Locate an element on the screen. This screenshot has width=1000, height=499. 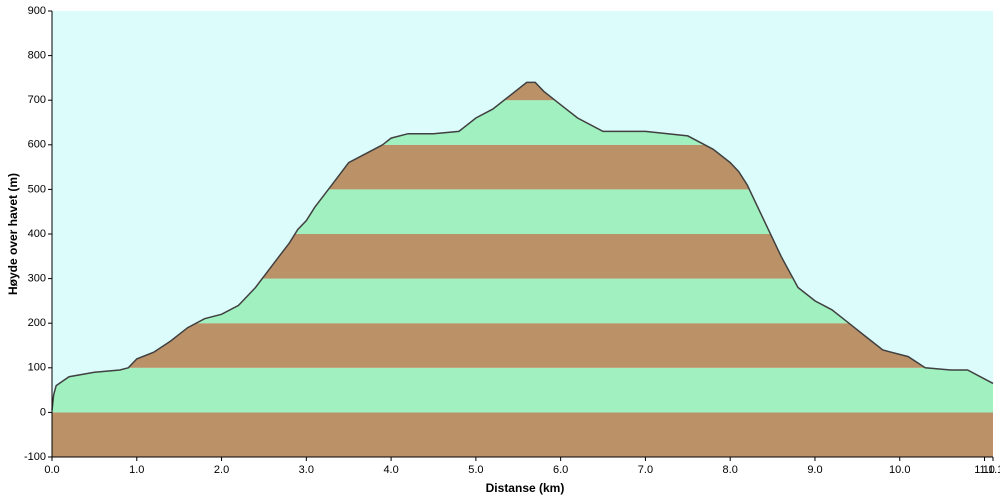
x-tick-label: 9.0 is located at coordinates (814, 470).